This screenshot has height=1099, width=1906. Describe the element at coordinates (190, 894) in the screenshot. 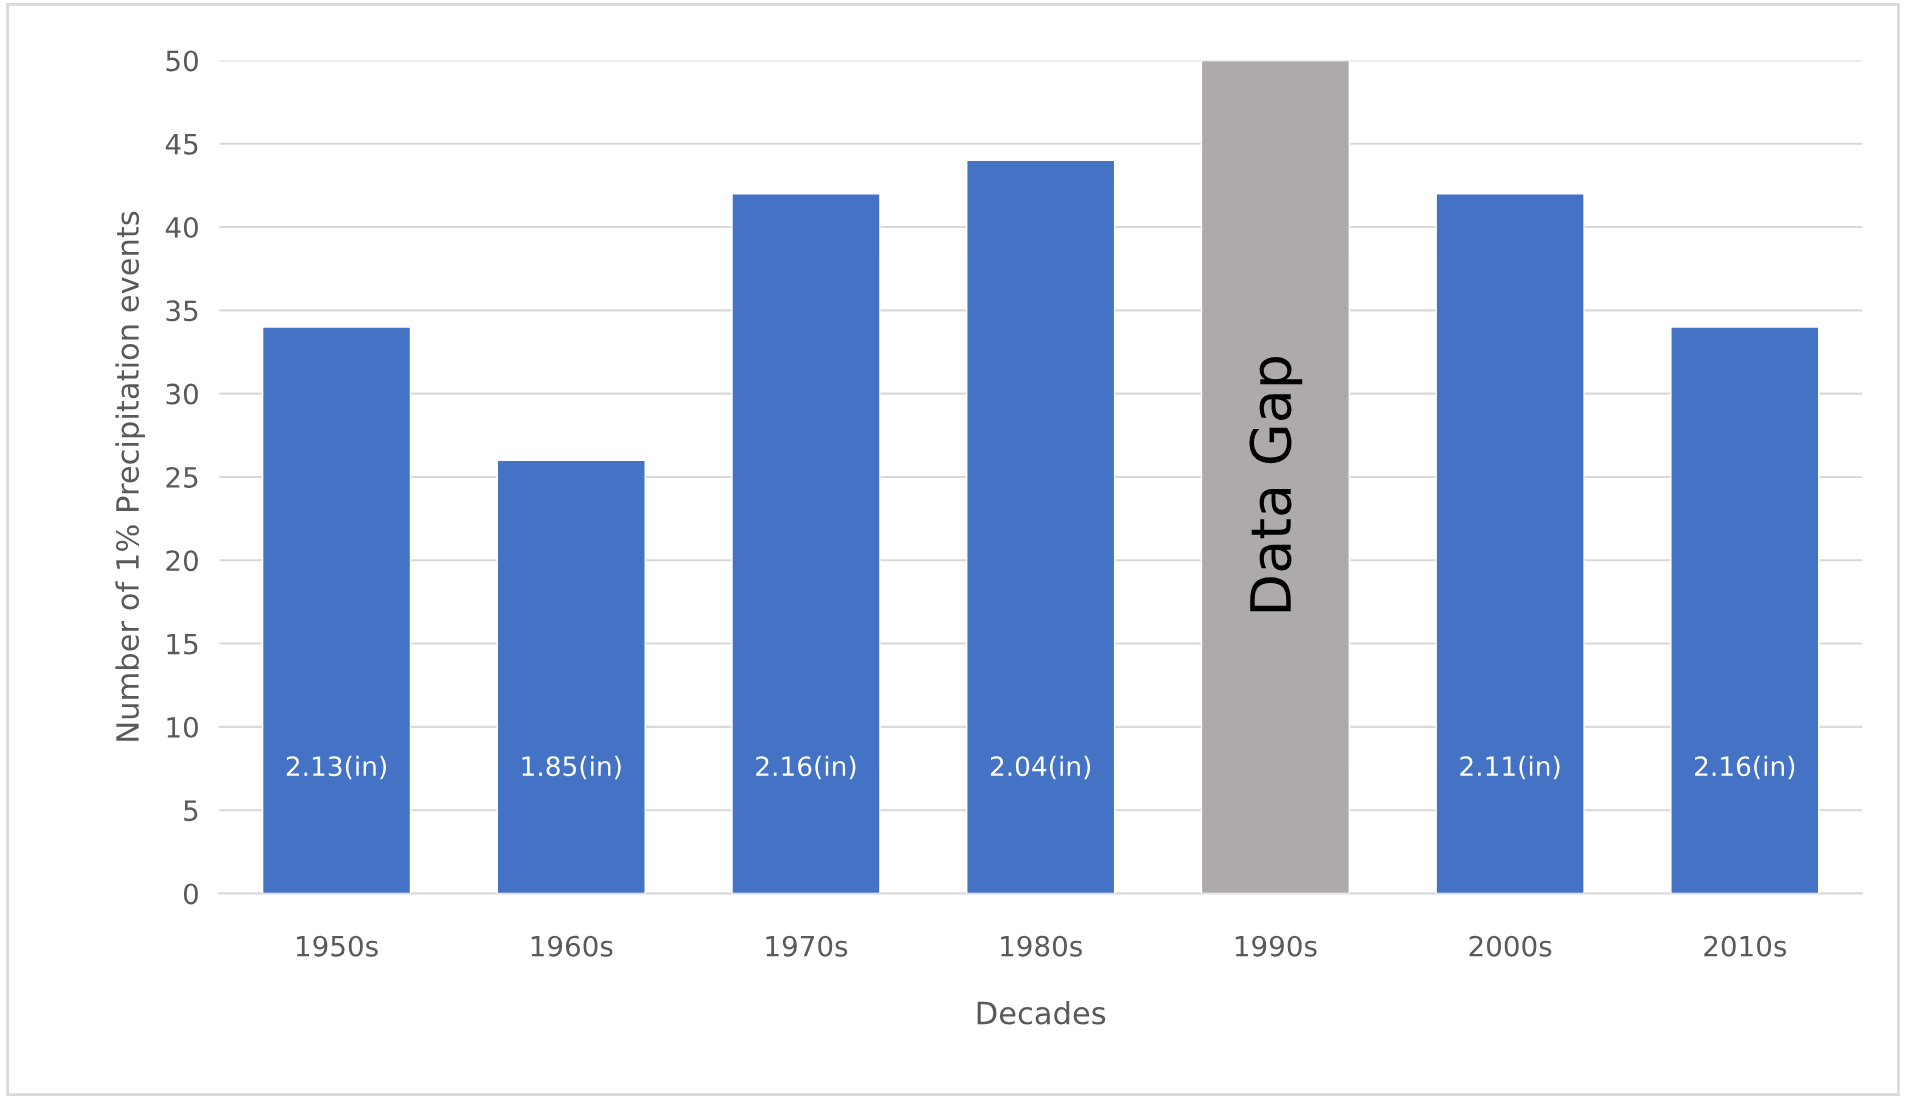

I see `y-tick-label: 0` at that location.